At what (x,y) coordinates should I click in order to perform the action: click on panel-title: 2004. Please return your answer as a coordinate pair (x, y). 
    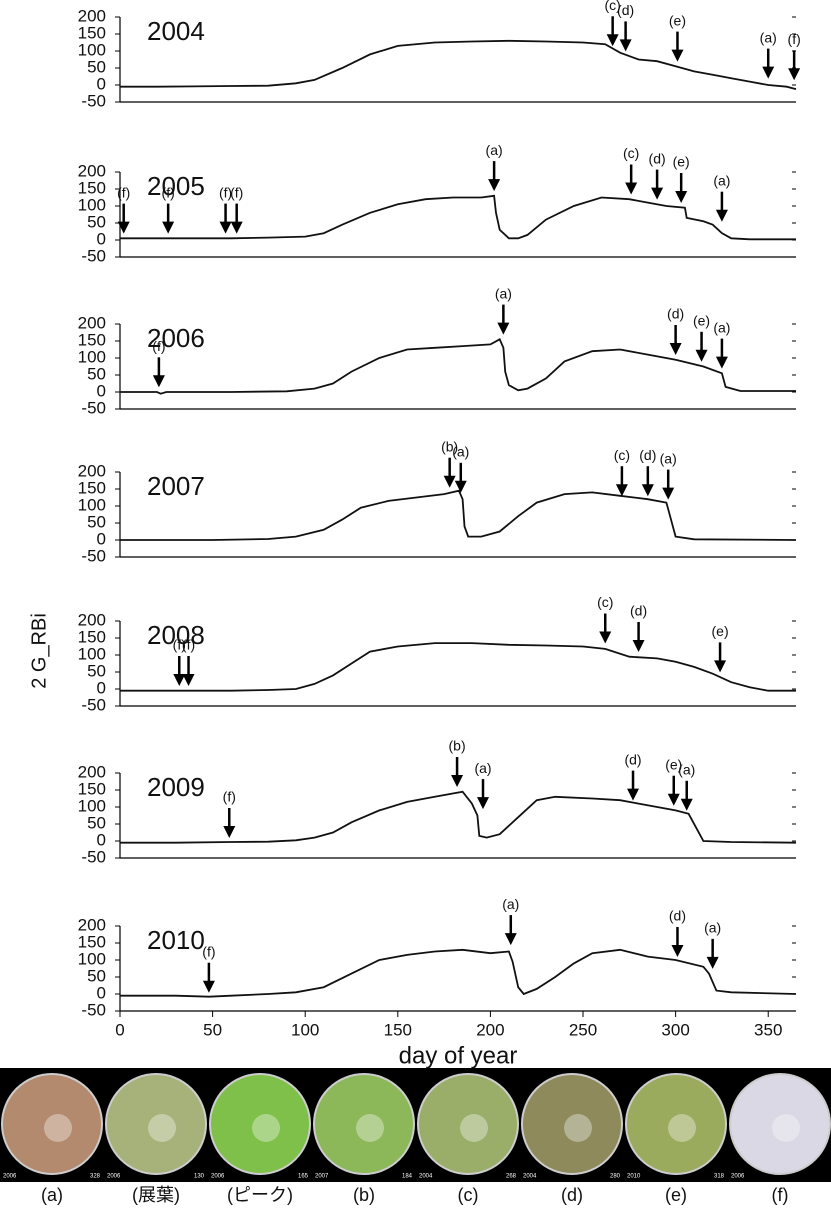
    Looking at the image, I should click on (176, 31).